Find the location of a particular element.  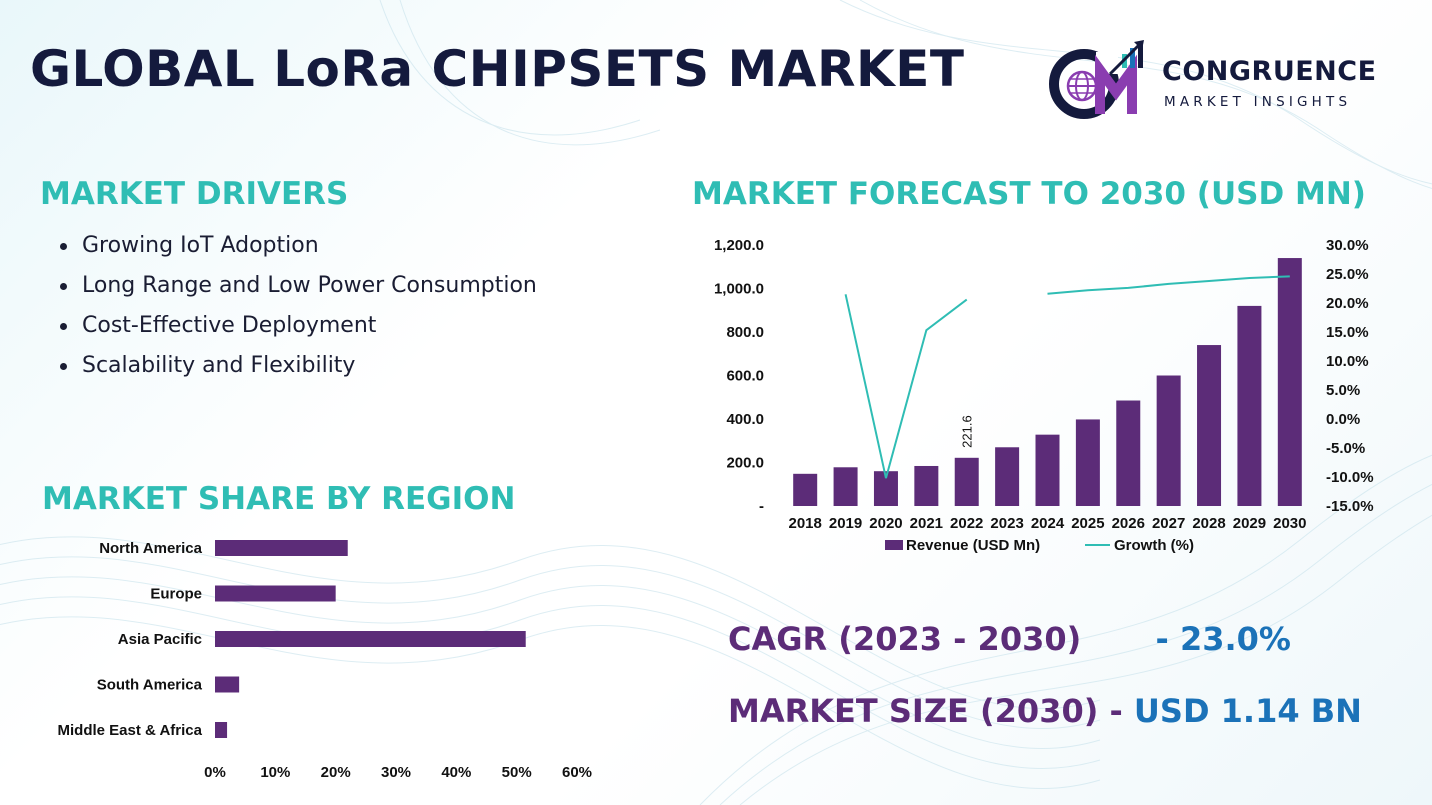

y2-tick-label: -15.0% is located at coordinates (1350, 506).